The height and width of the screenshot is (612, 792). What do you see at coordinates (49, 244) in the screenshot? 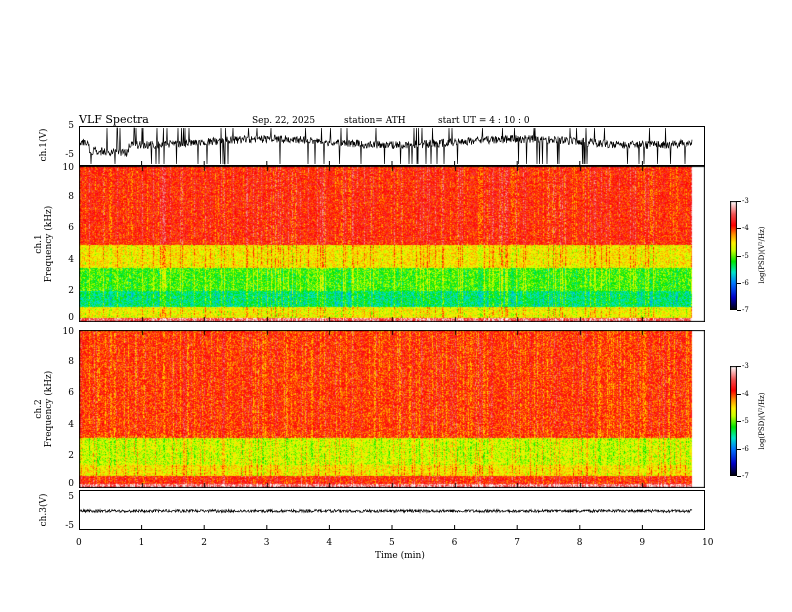
I see `spec1-ylabel-freq: Frequency (kHz)` at bounding box center [49, 244].